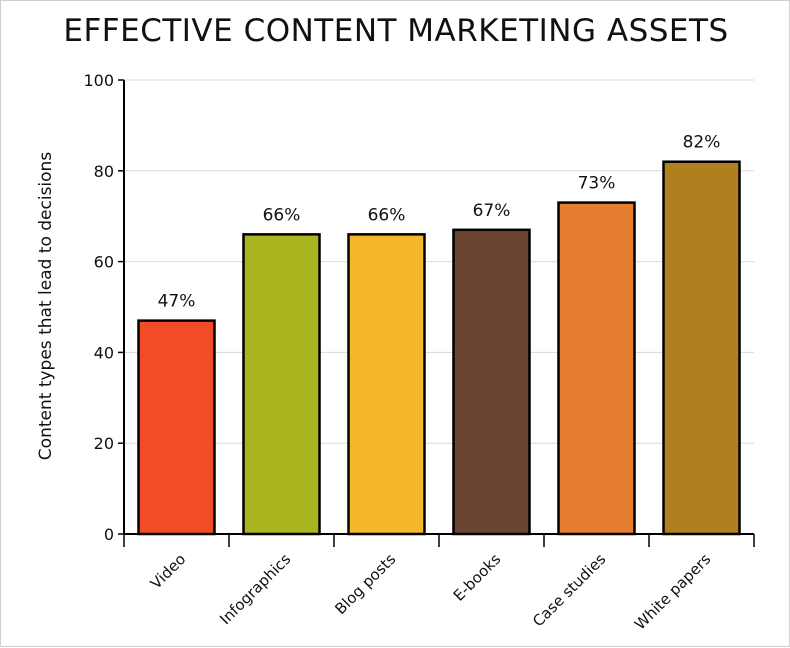 This screenshot has height=648, width=790. Describe the element at coordinates (597, 184) in the screenshot. I see `data-label: 73%` at that location.